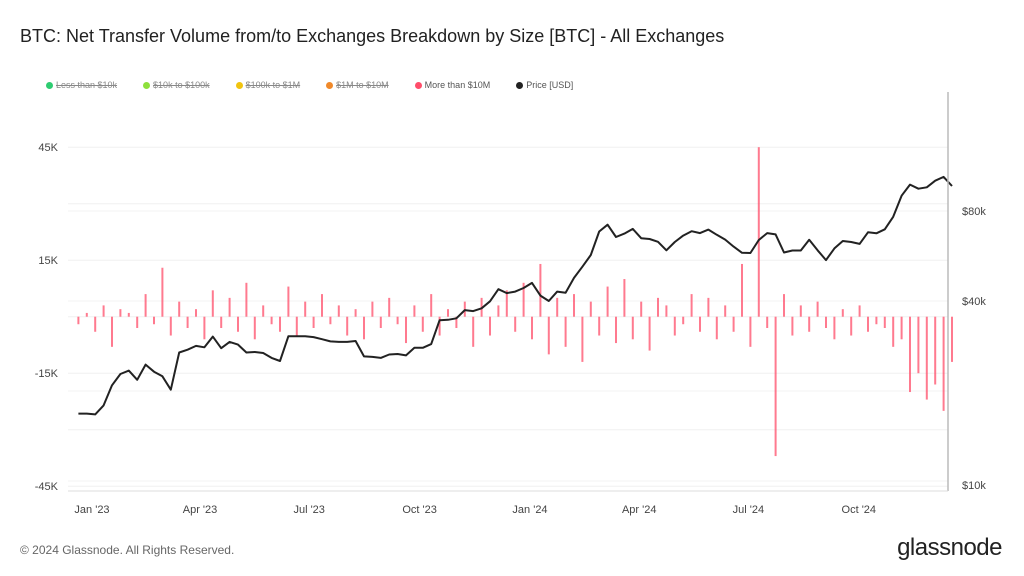 This screenshot has width=1024, height=576. I want to click on y-right-tick-label: $40k, so click(974, 302).